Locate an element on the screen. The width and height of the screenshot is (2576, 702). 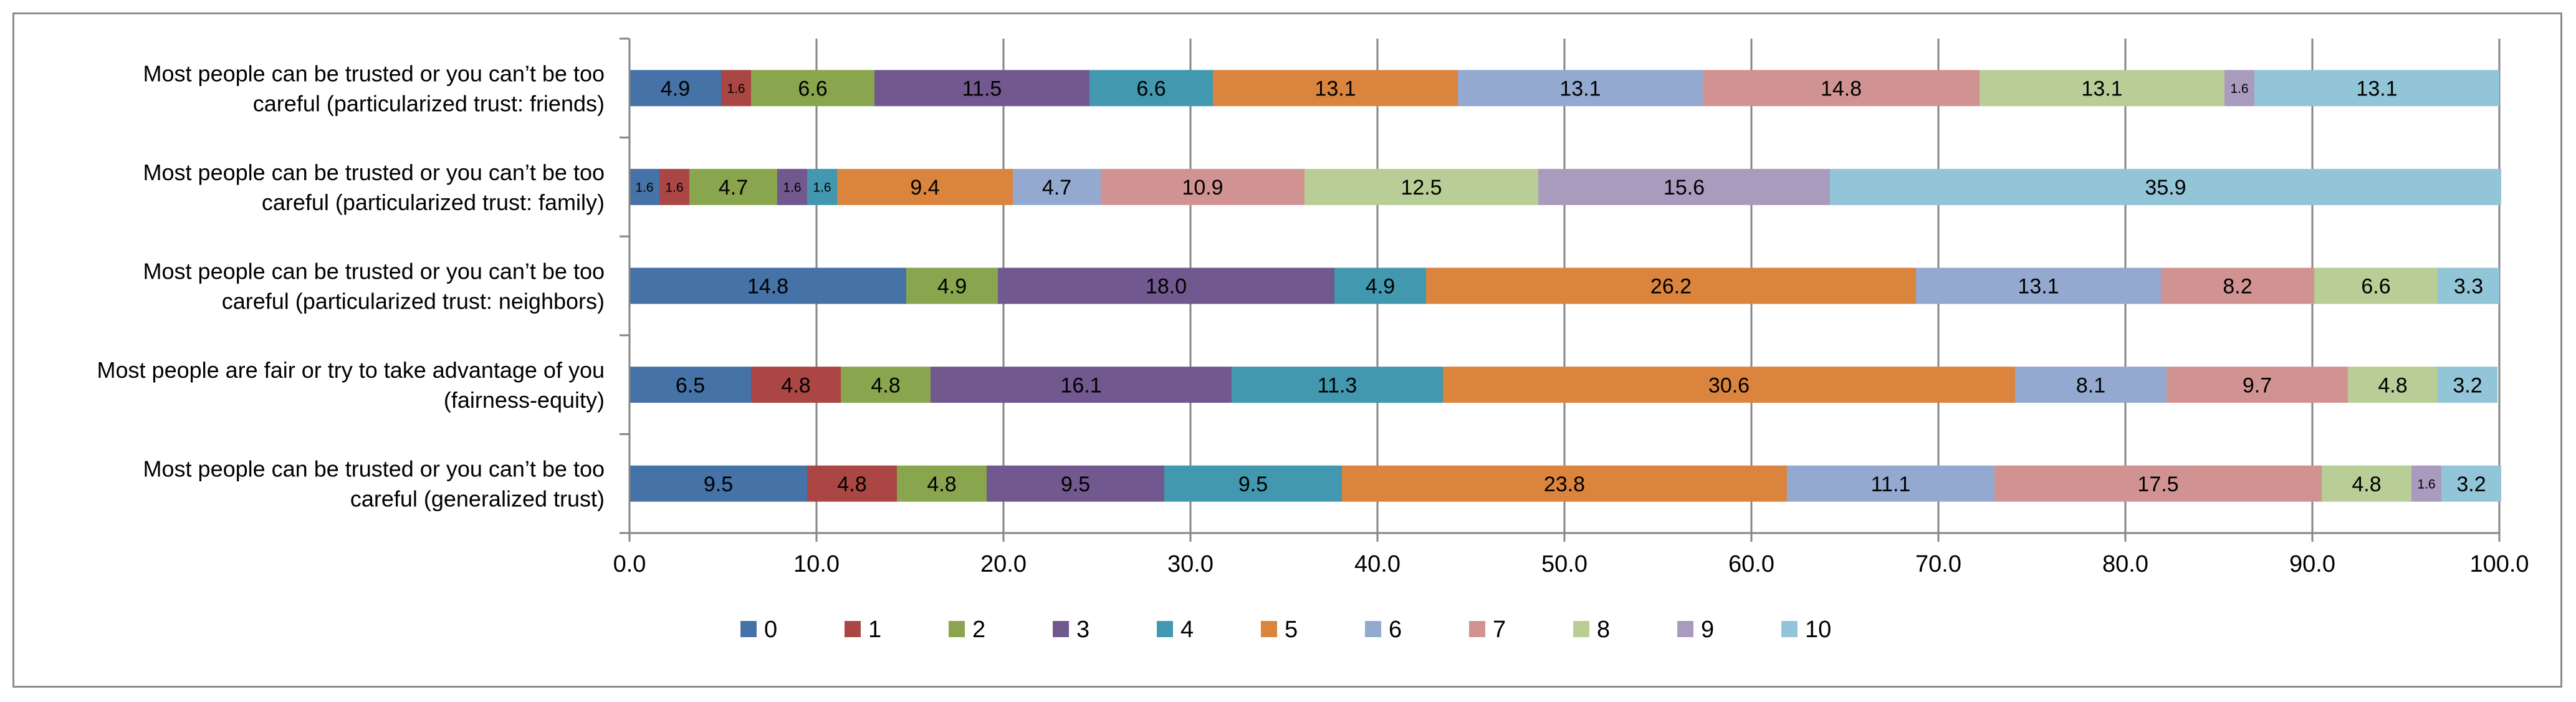
bar-value-label: 11.5 is located at coordinates (982, 89).